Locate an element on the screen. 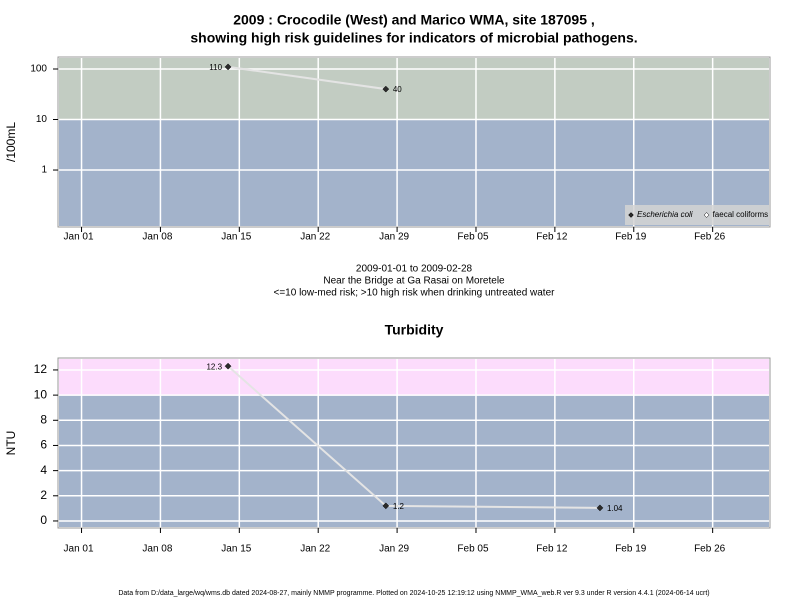 This screenshot has width=800, height=600. data-label: 1.04 is located at coordinates (615, 508).